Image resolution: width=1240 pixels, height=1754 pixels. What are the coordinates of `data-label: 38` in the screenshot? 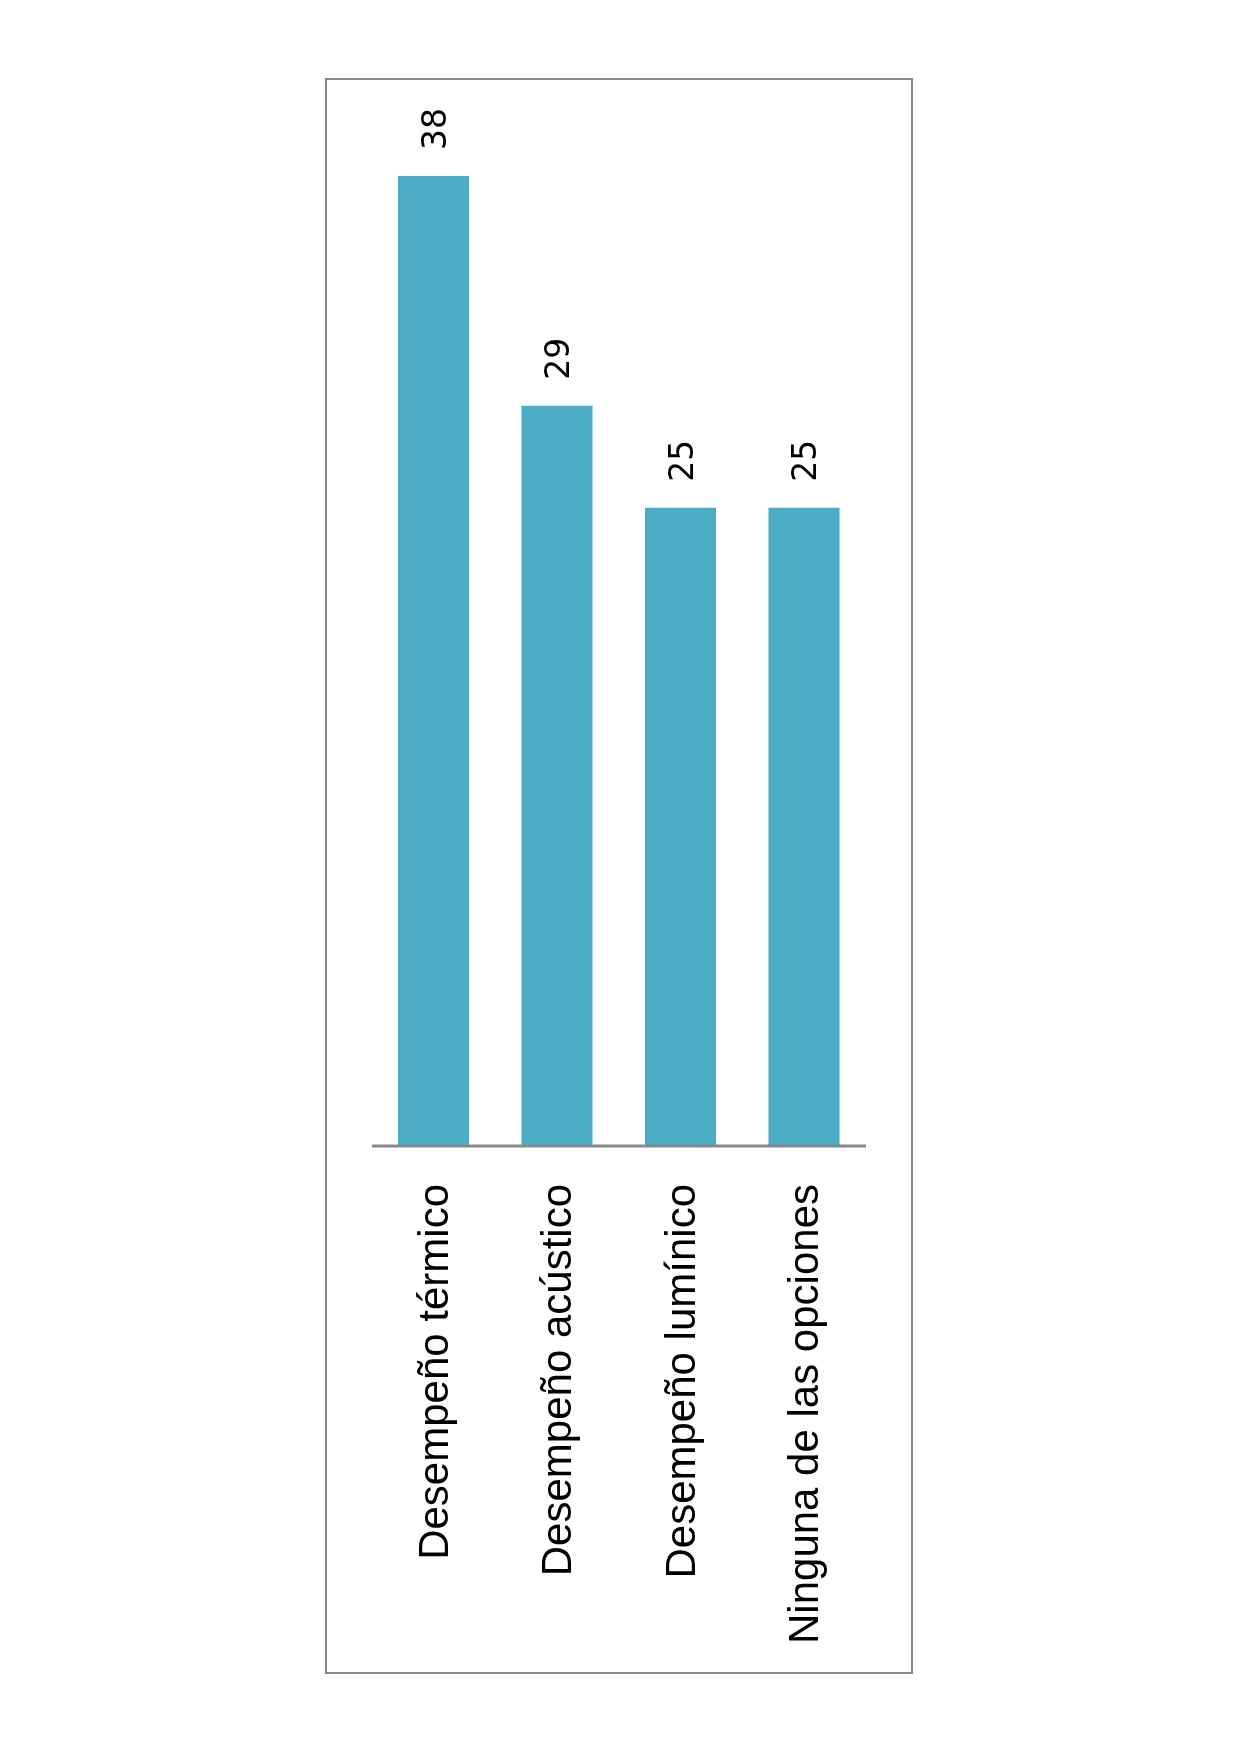 It's located at (434, 129).